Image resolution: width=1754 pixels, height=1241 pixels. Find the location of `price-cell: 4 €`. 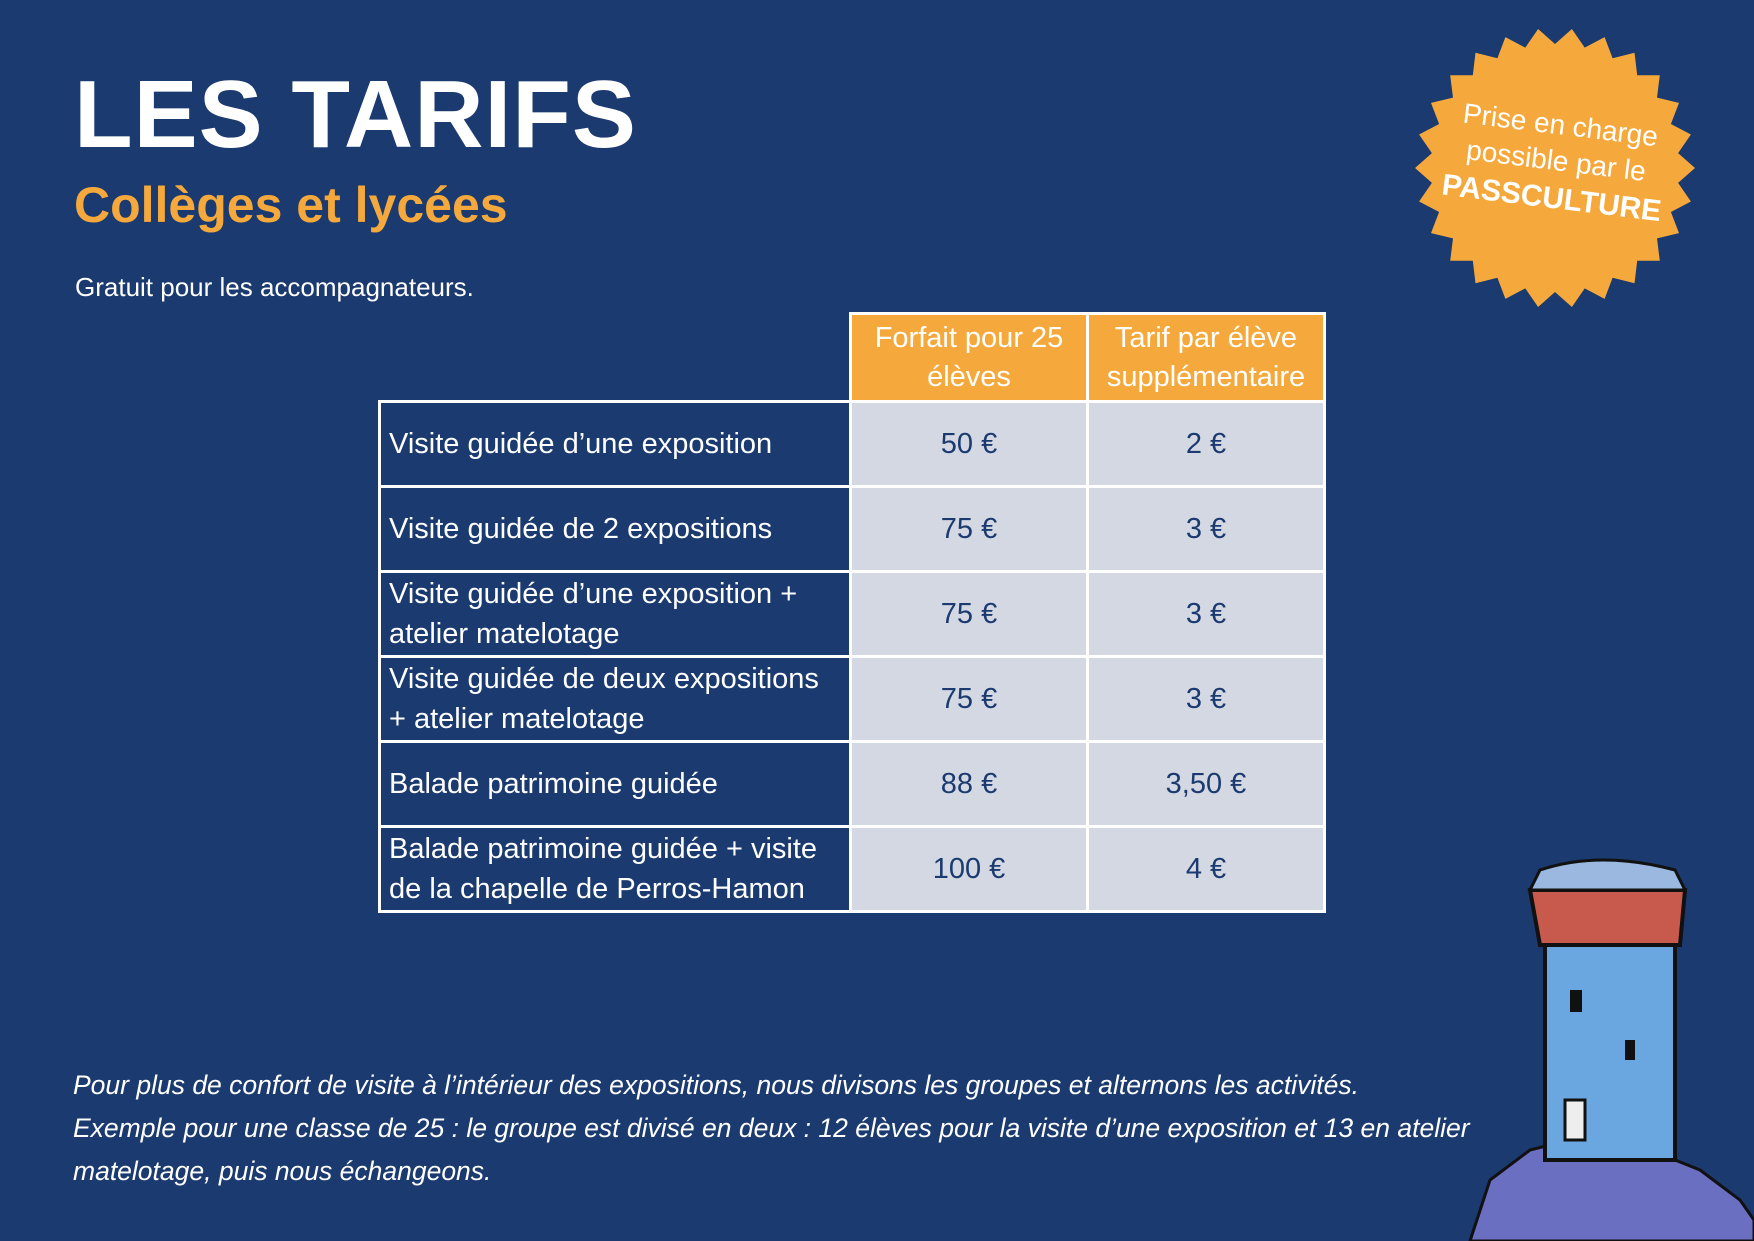

price-cell: 4 € is located at coordinates (1206, 869).